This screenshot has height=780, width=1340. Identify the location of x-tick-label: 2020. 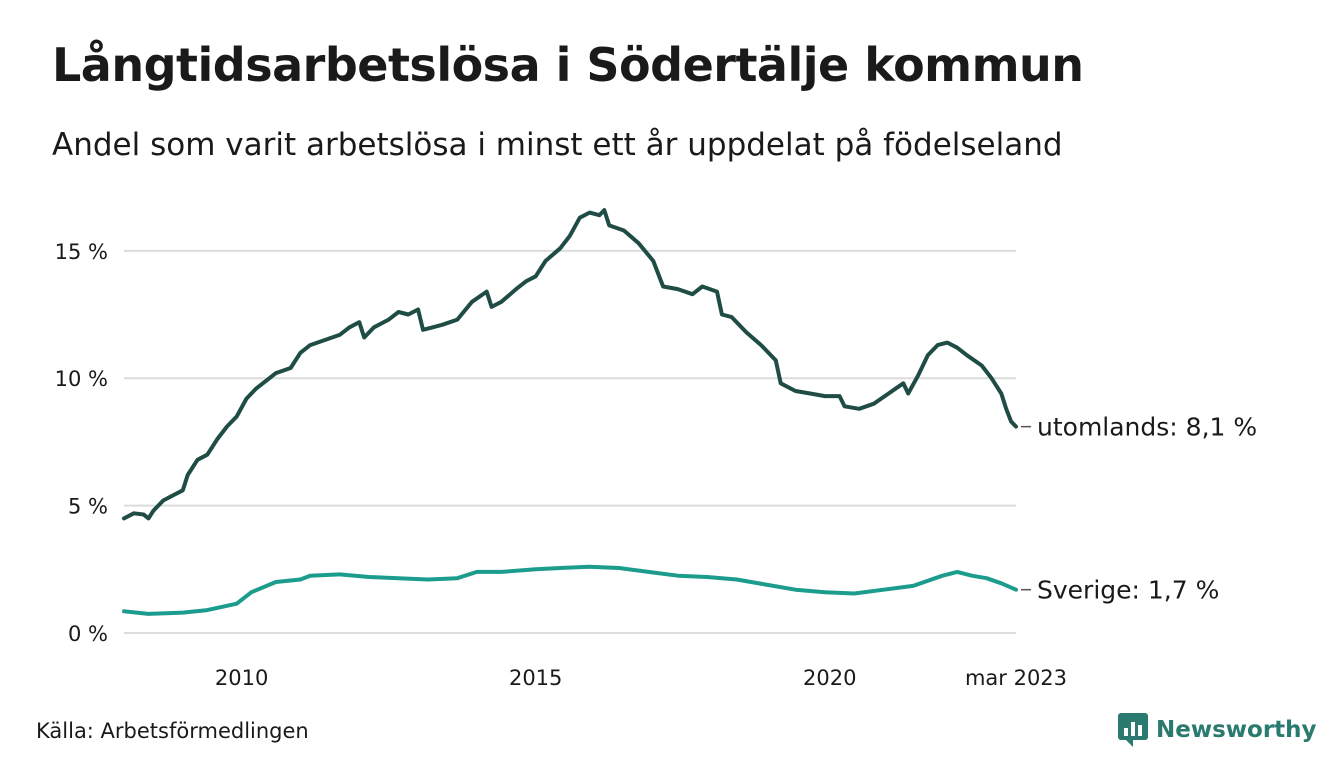
(829, 678).